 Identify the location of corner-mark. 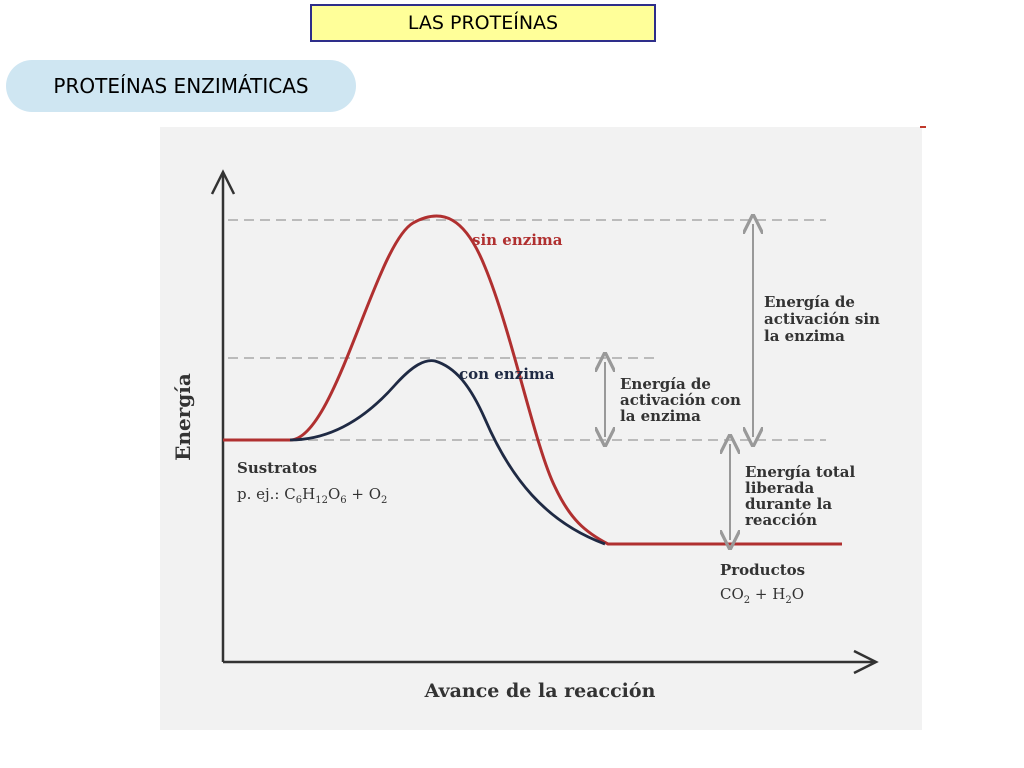
(923, 127).